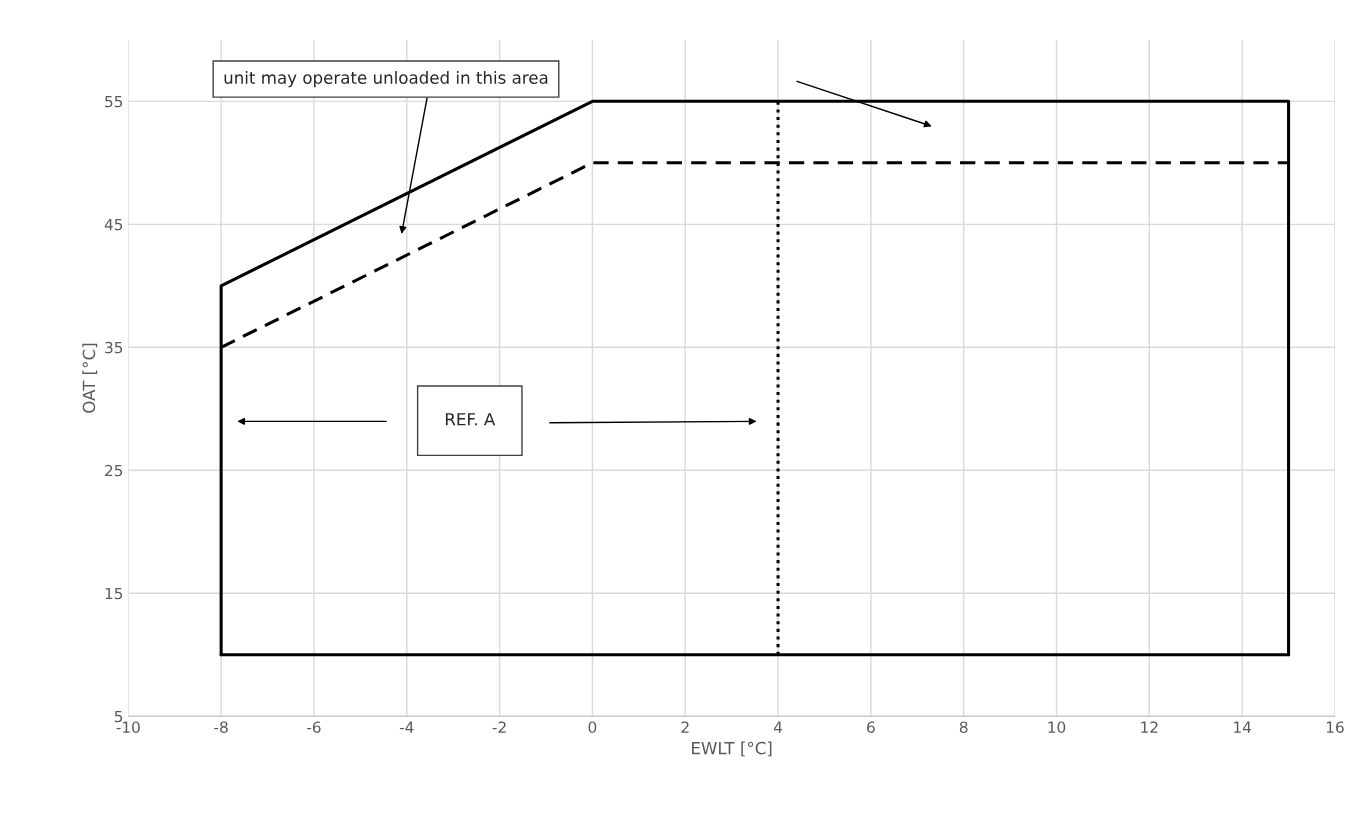 The width and height of the screenshot is (1365, 830). What do you see at coordinates (128, 727) in the screenshot?
I see `x-tick-label: -10` at bounding box center [128, 727].